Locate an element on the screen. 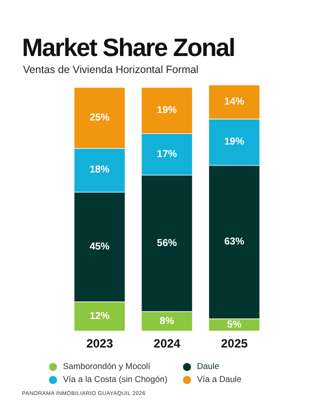  x-tick-label: 2023 is located at coordinates (100, 343).